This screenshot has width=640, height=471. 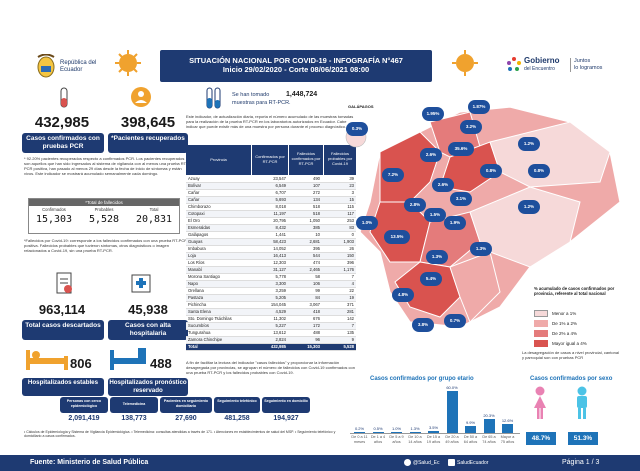 I want to click on province-name-cell: Napo, so click(x=219, y=284).